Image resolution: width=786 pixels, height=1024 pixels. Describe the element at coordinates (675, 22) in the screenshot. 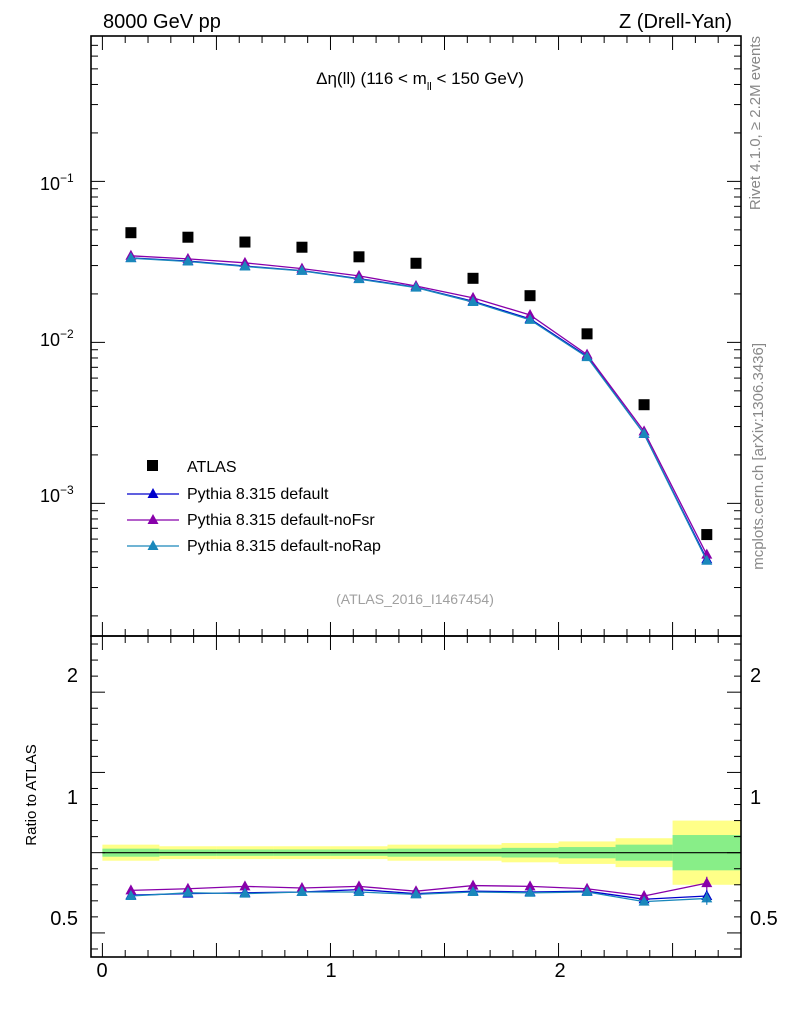

I see `right-title: Z (Drell-Yan)` at that location.